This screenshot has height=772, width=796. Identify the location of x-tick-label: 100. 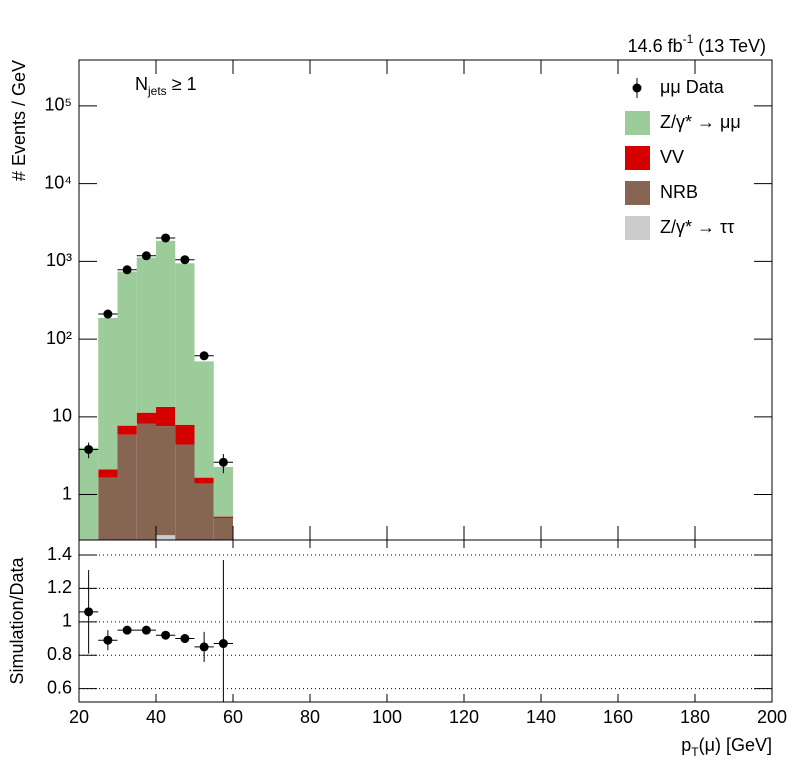
(387, 717).